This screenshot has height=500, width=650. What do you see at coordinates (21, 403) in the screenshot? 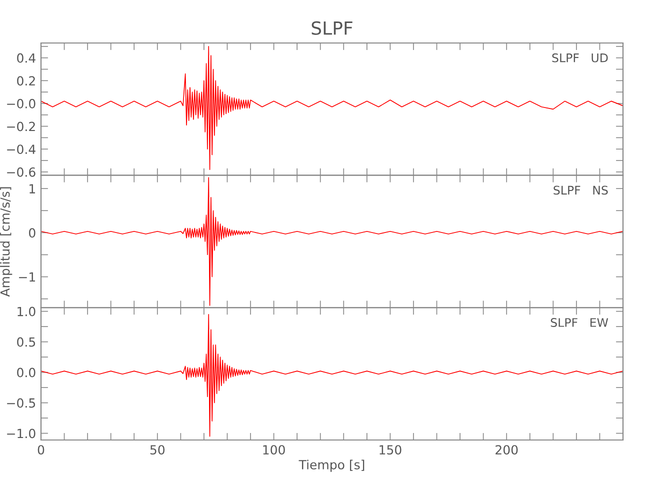
I see `y-tick-label: −0.5` at bounding box center [21, 403].